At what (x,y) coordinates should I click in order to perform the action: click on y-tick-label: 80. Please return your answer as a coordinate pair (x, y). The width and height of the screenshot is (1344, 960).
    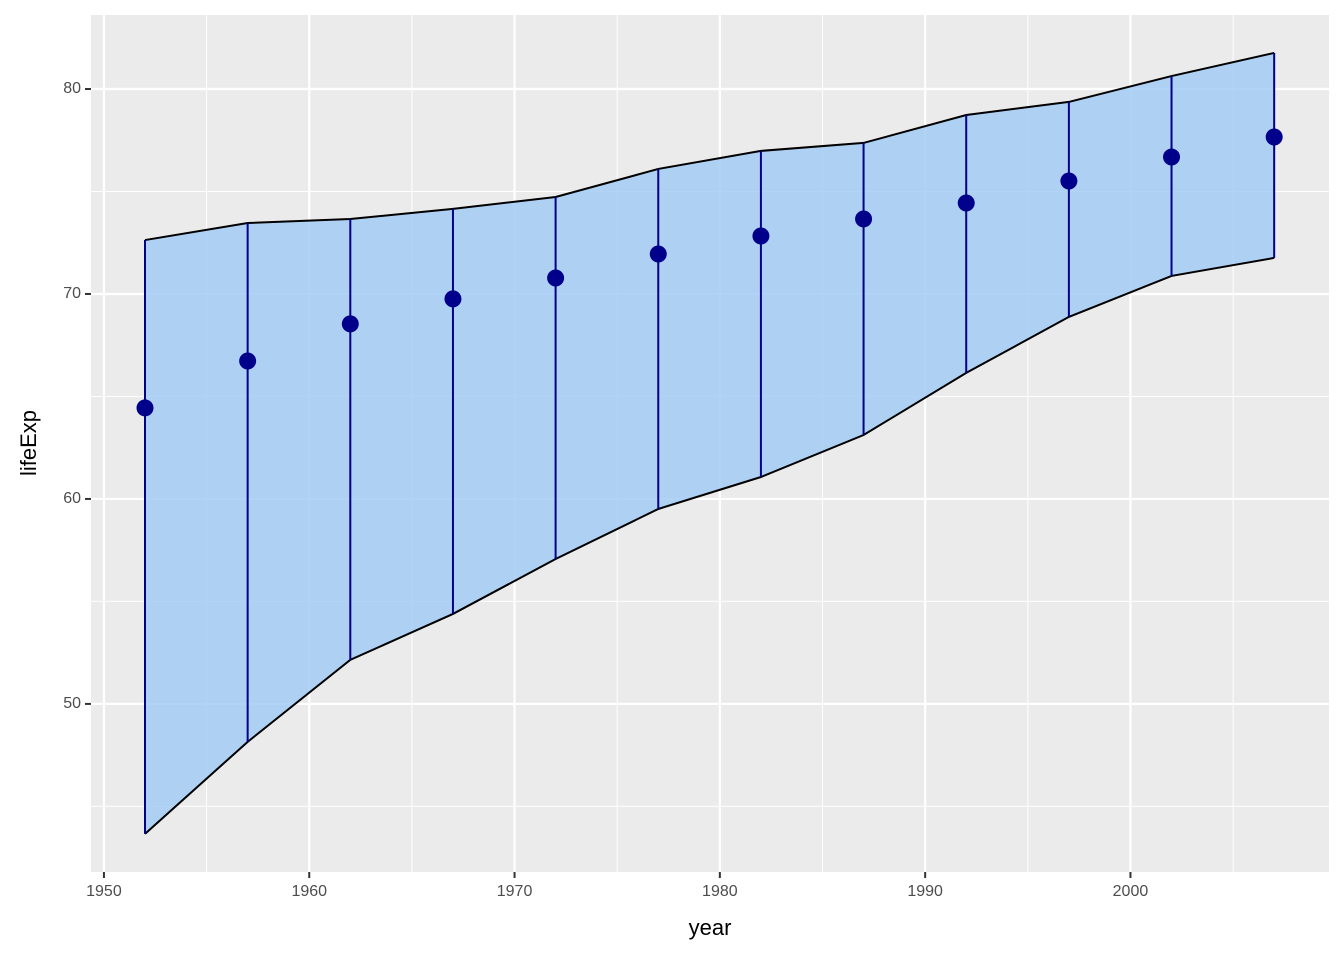
    Looking at the image, I should click on (72, 88).